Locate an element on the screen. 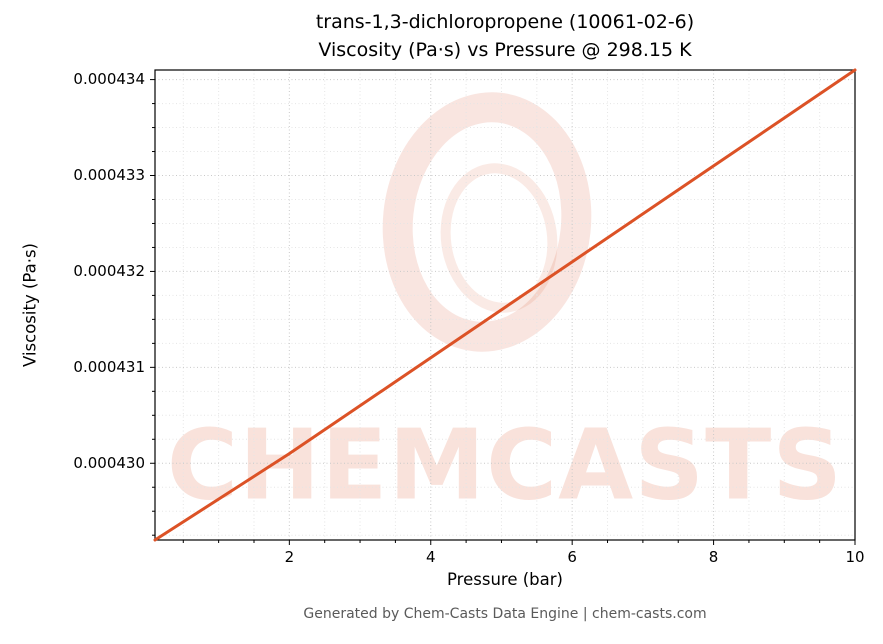 Image resolution: width=883 pixels, height=644 pixels. y-tick-label: 0.000433 is located at coordinates (109, 175).